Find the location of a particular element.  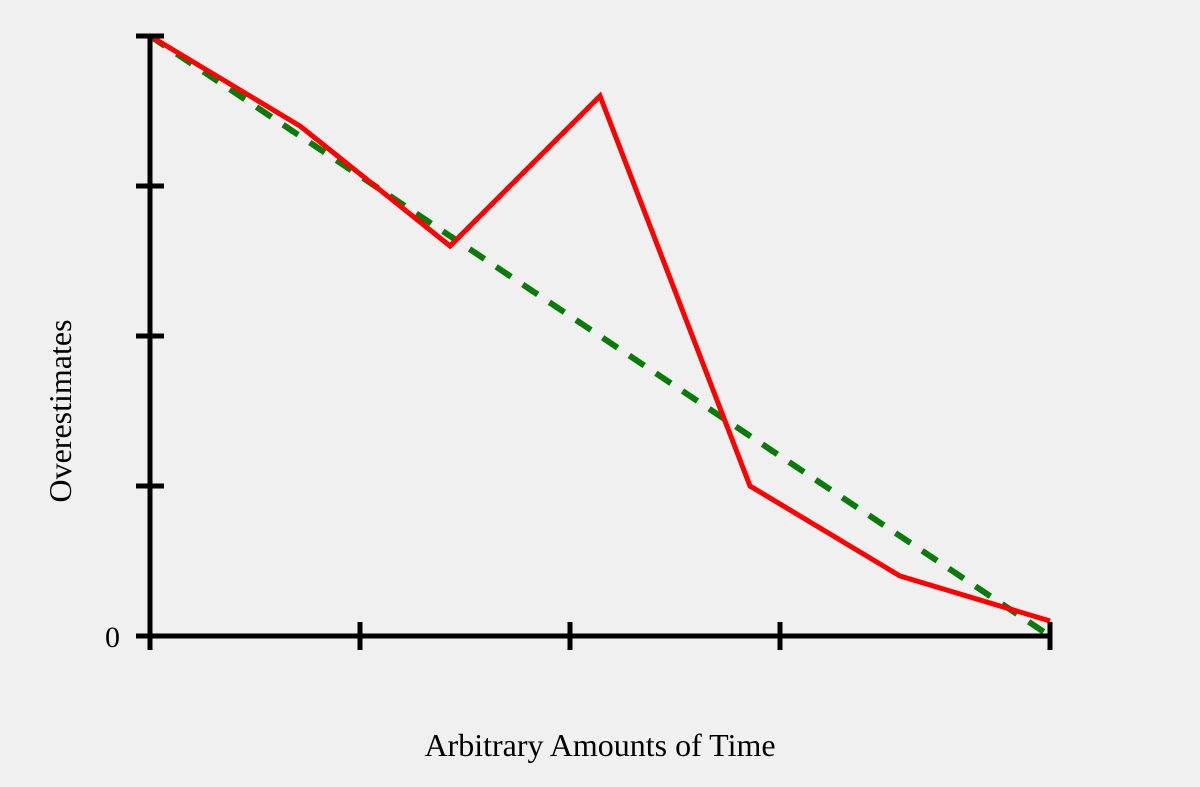

y-tick-label-0: 0 is located at coordinates (112, 637).